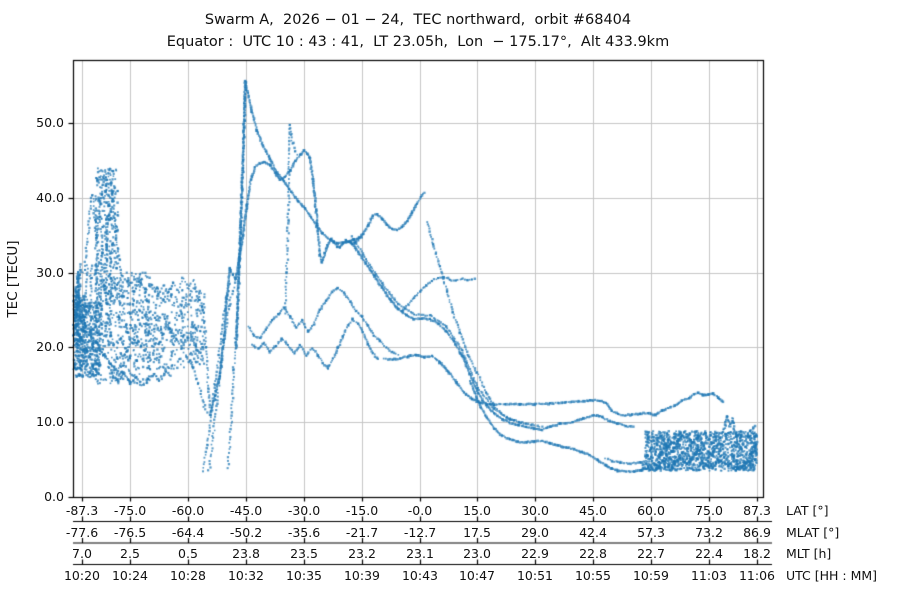 The height and width of the screenshot is (600, 900). What do you see at coordinates (757, 575) in the screenshot?
I see `x-tick-label: 11:06` at bounding box center [757, 575].